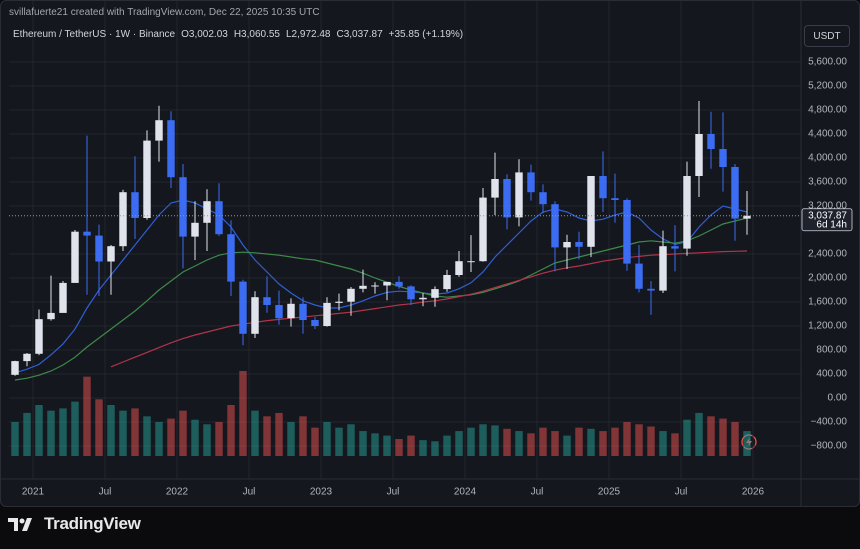 Image resolution: width=860 pixels, height=549 pixels. Describe the element at coordinates (838, 398) in the screenshot. I see `y-tick-label: 0.00` at that location.